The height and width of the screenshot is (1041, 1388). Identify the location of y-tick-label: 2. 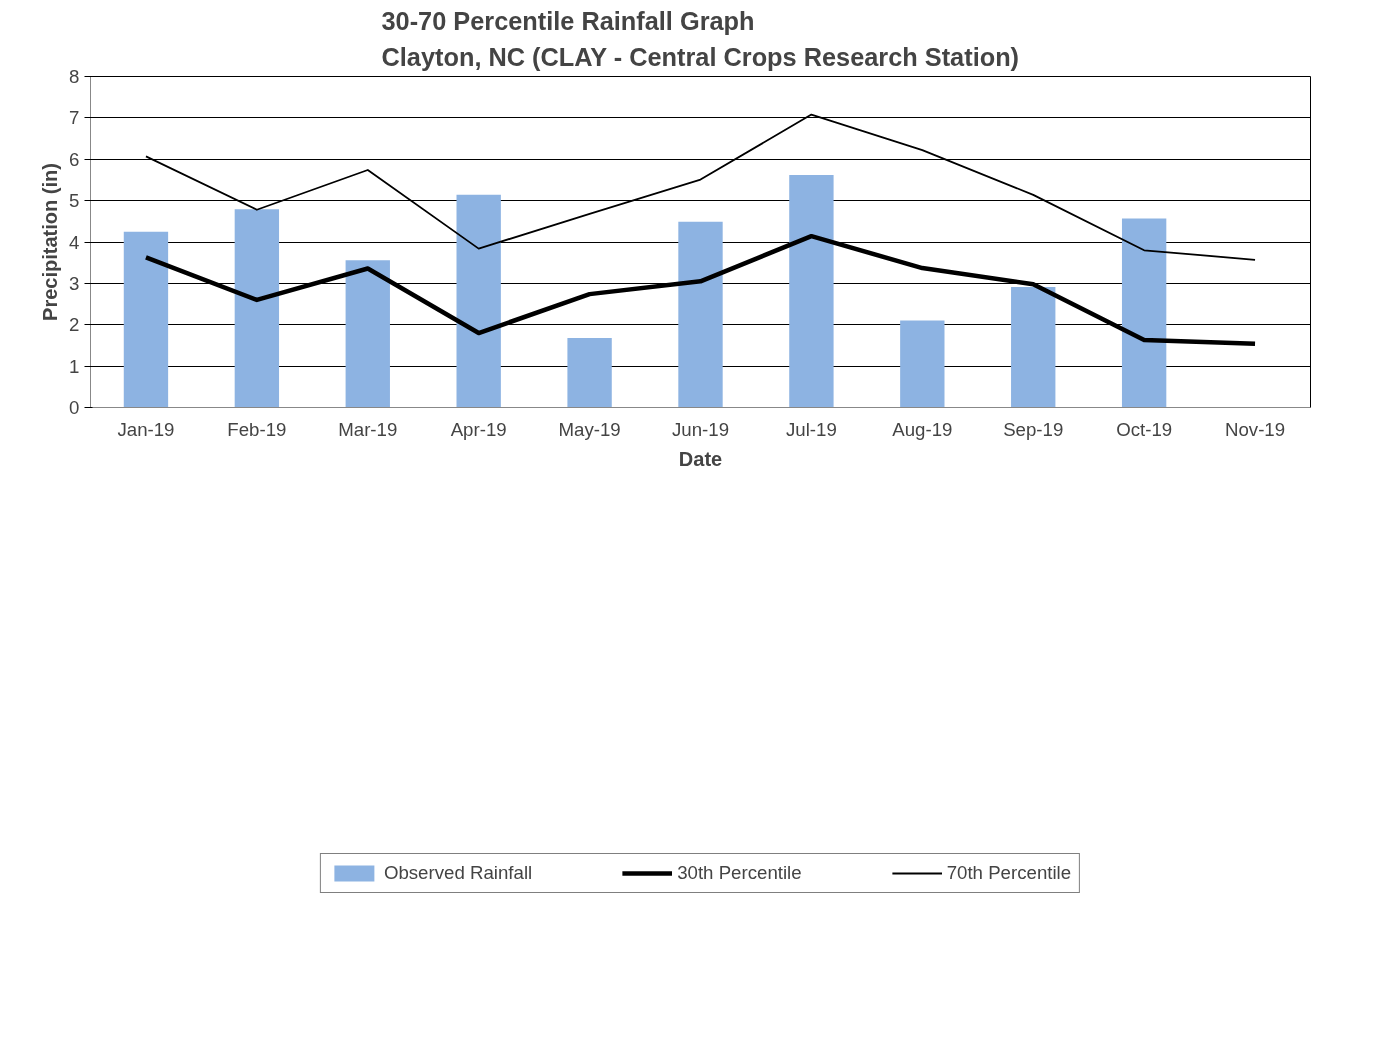
(74, 325).